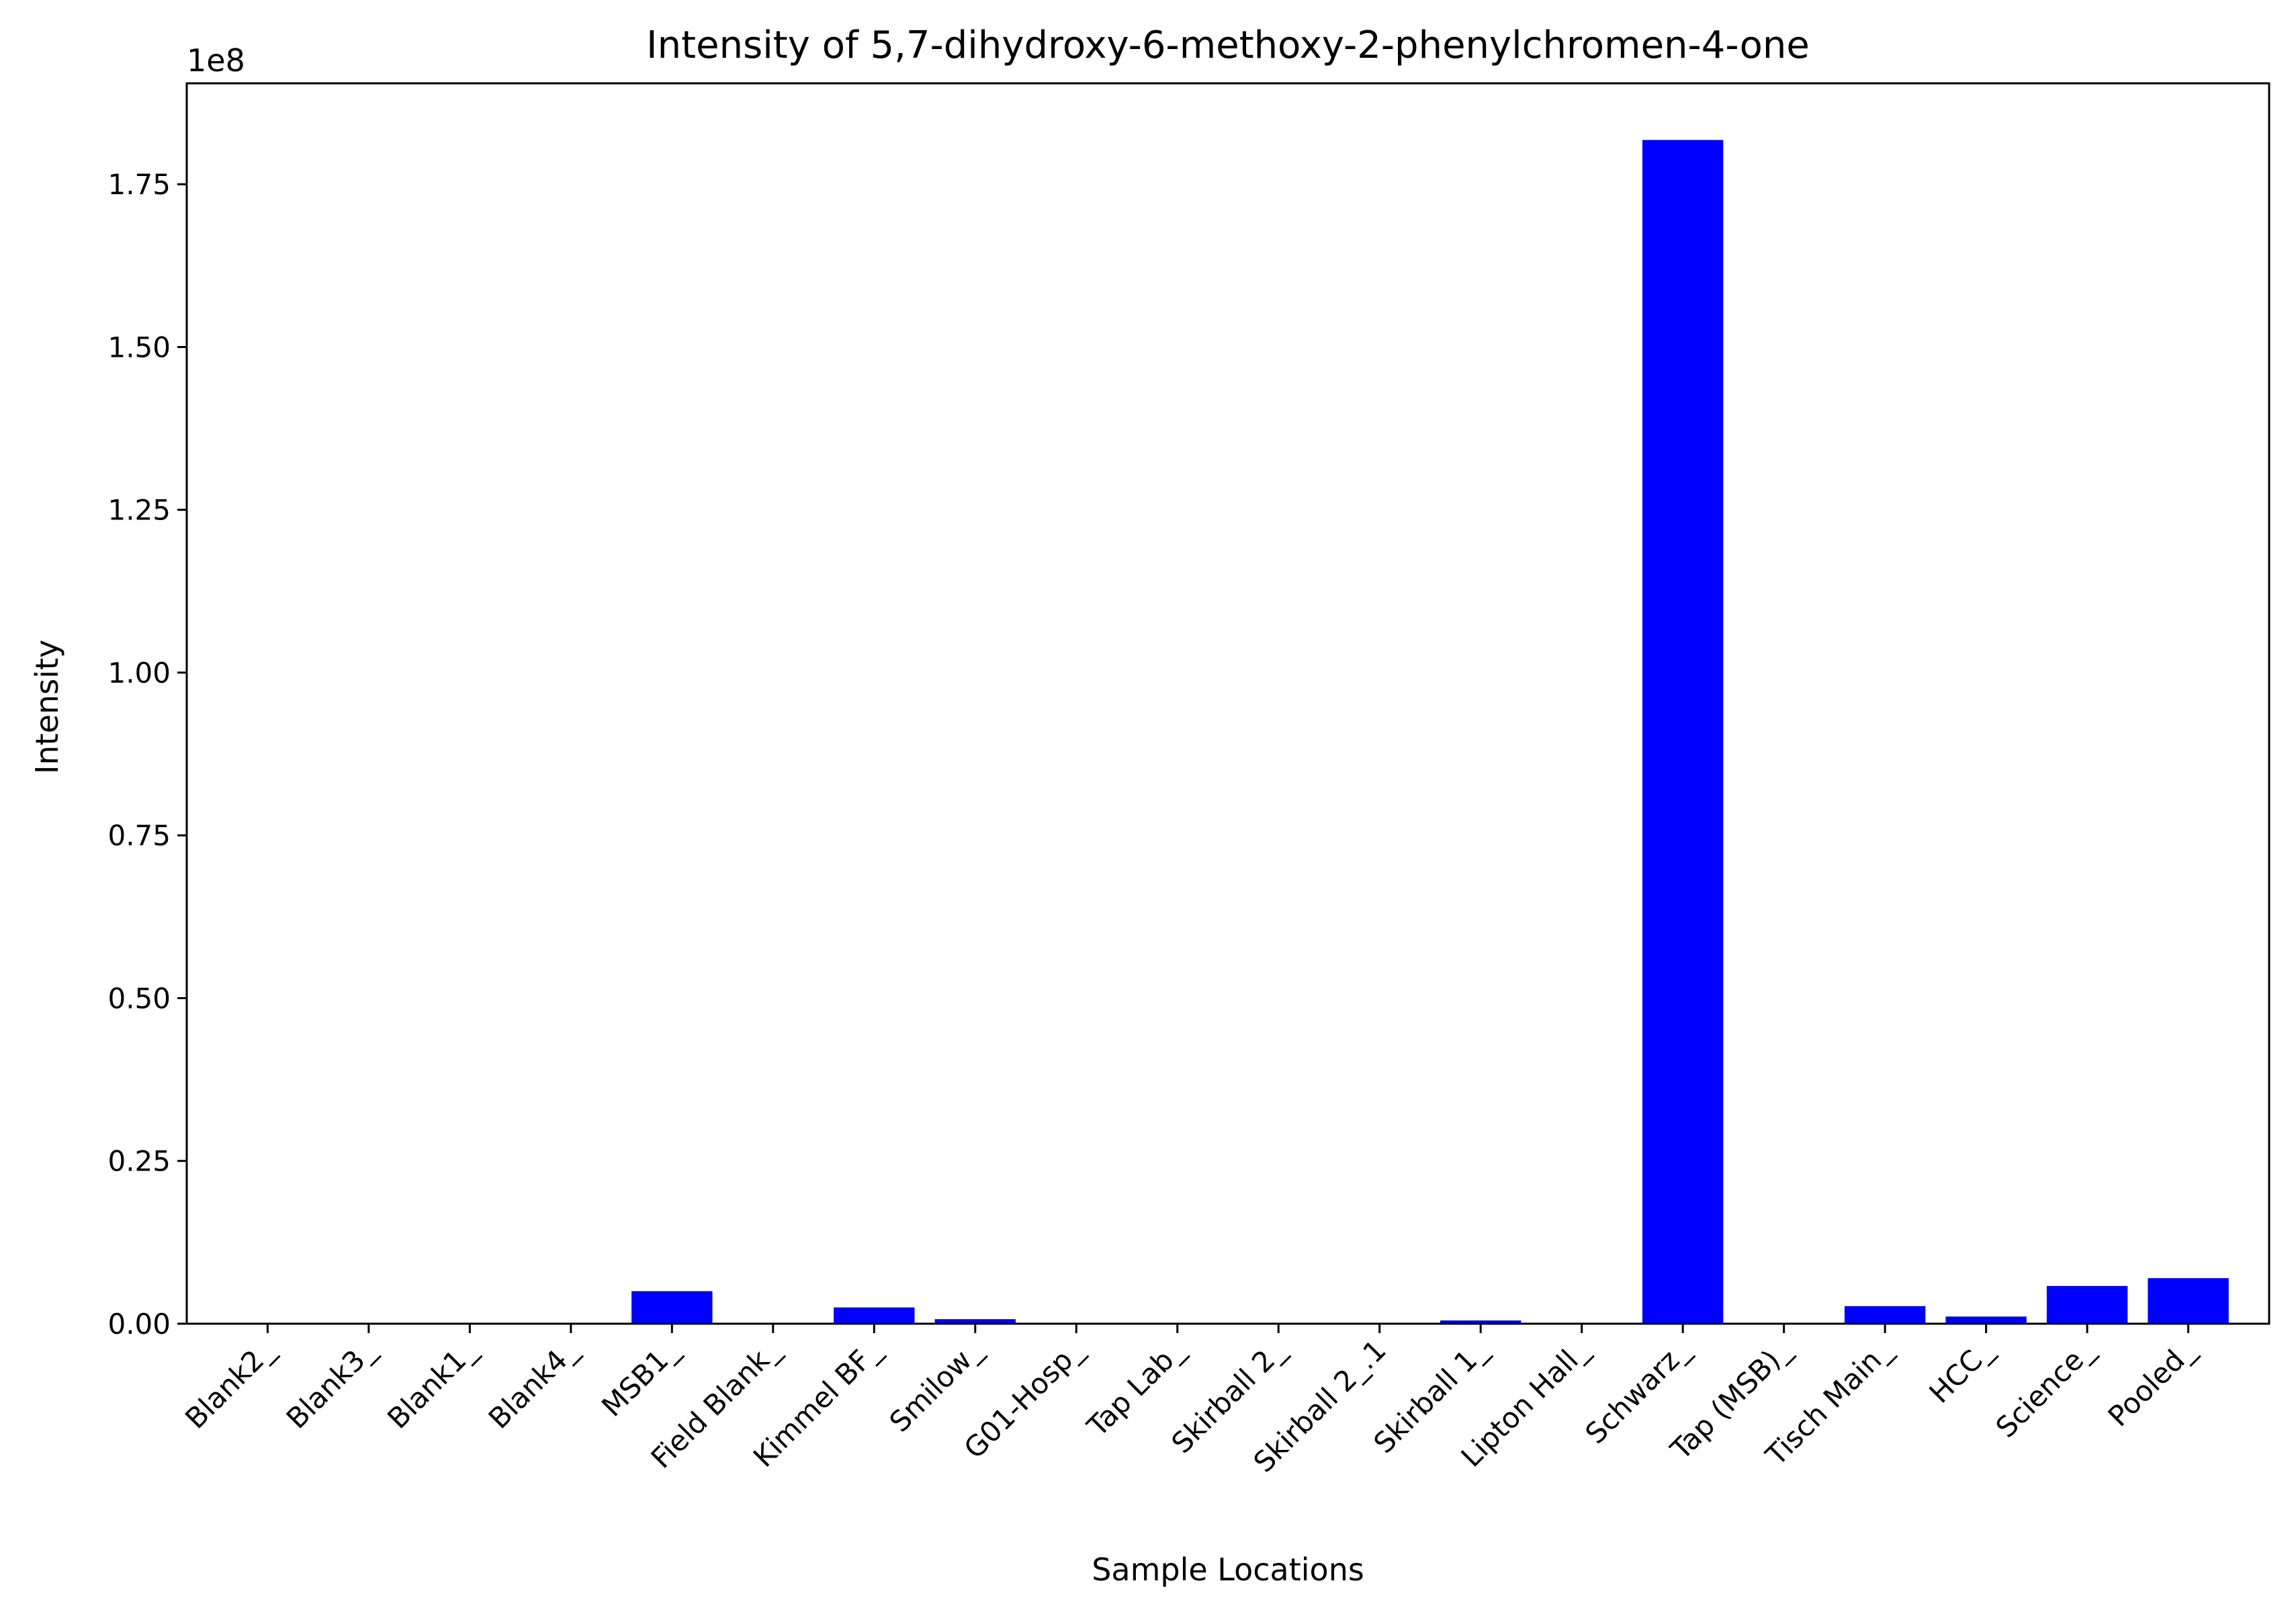 Image resolution: width=2296 pixels, height=1616 pixels. What do you see at coordinates (47, 707) in the screenshot?
I see `y-axis-label: Intensity` at bounding box center [47, 707].